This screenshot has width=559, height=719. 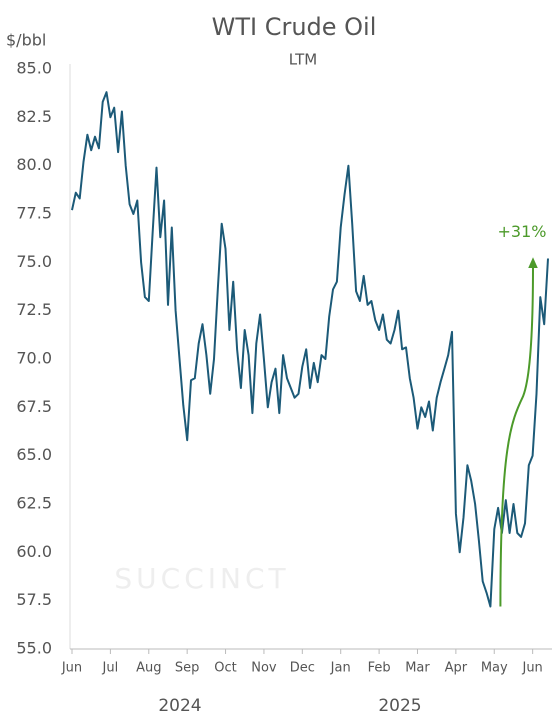 What do you see at coordinates (417, 668) in the screenshot?
I see `x-tick-label: Mar` at bounding box center [417, 668].